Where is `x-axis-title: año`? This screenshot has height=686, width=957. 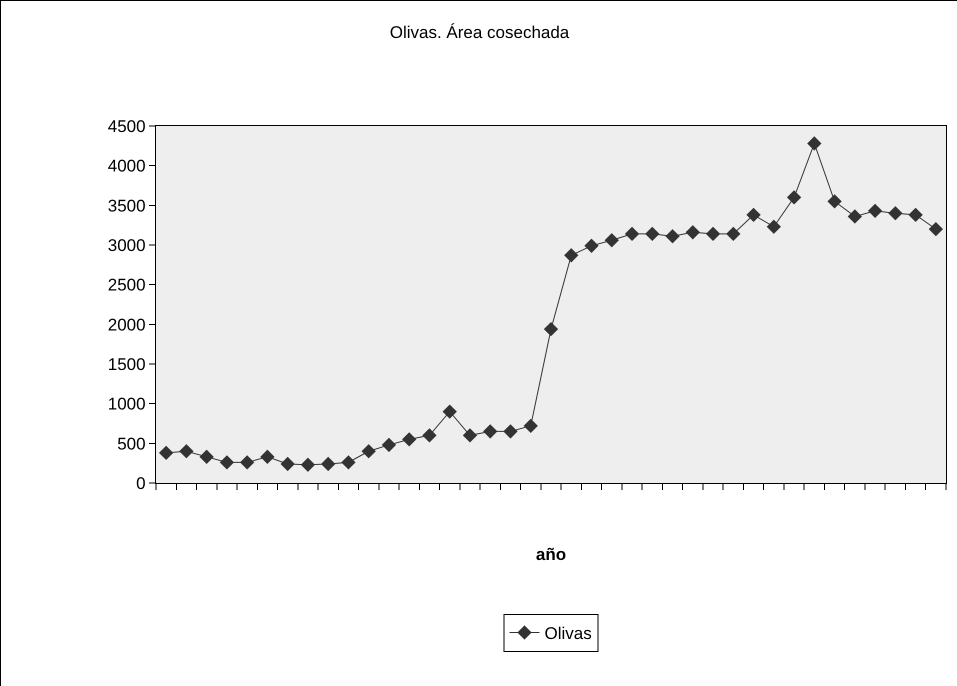 x-axis-title: año is located at coordinates (551, 554).